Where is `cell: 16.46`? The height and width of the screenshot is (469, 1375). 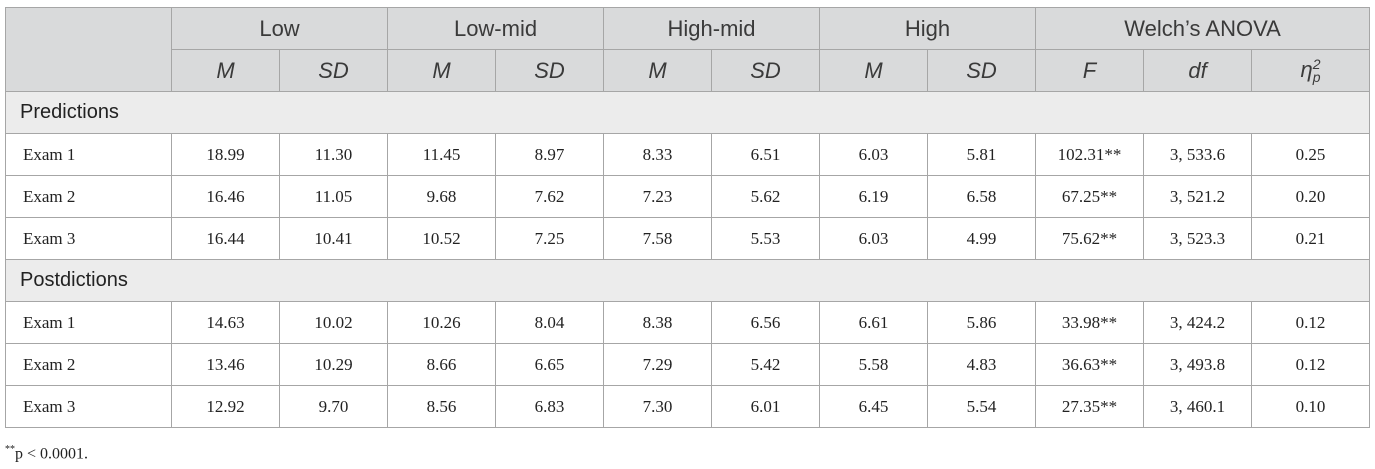 cell: 16.46 is located at coordinates (225, 196).